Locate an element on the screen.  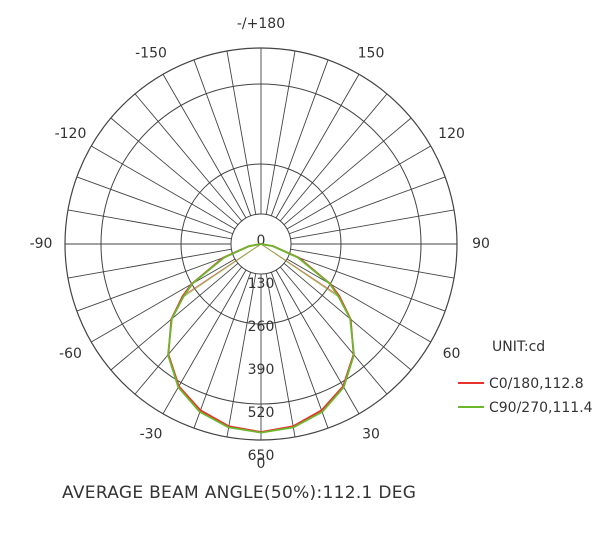
legend-label: C0/180,112.8 is located at coordinates (536, 384).